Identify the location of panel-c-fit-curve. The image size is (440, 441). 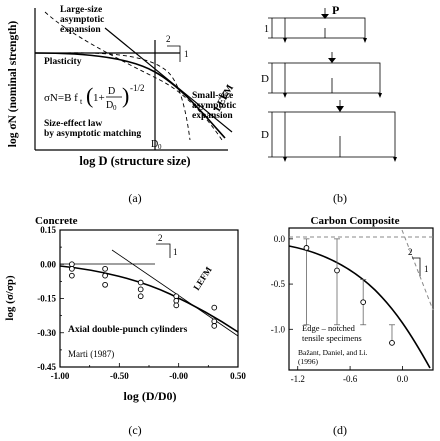
(149, 299).